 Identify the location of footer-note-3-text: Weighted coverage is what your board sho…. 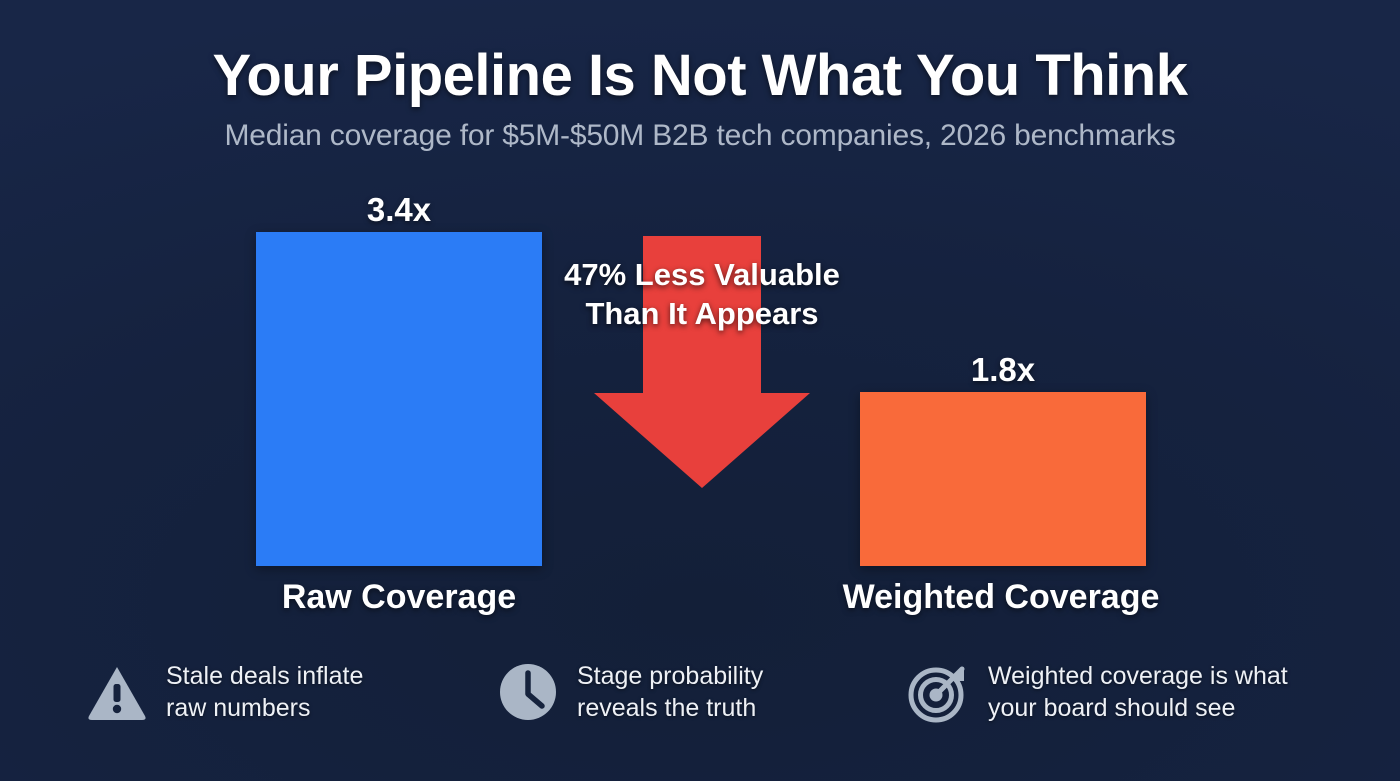
(1138, 692).